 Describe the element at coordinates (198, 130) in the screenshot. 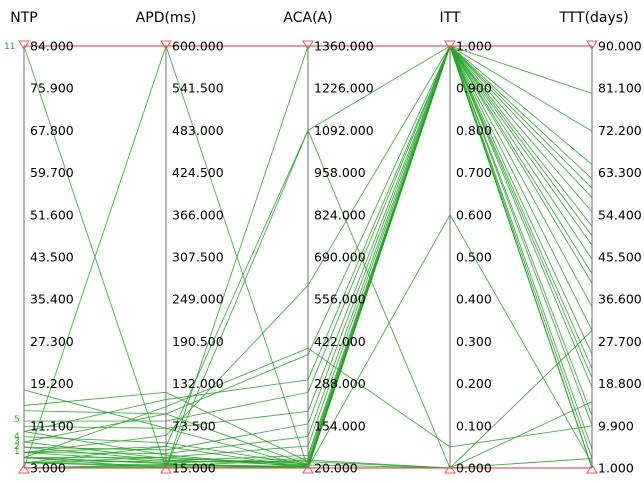

I see `tick-label-APD-2: 483.000` at that location.